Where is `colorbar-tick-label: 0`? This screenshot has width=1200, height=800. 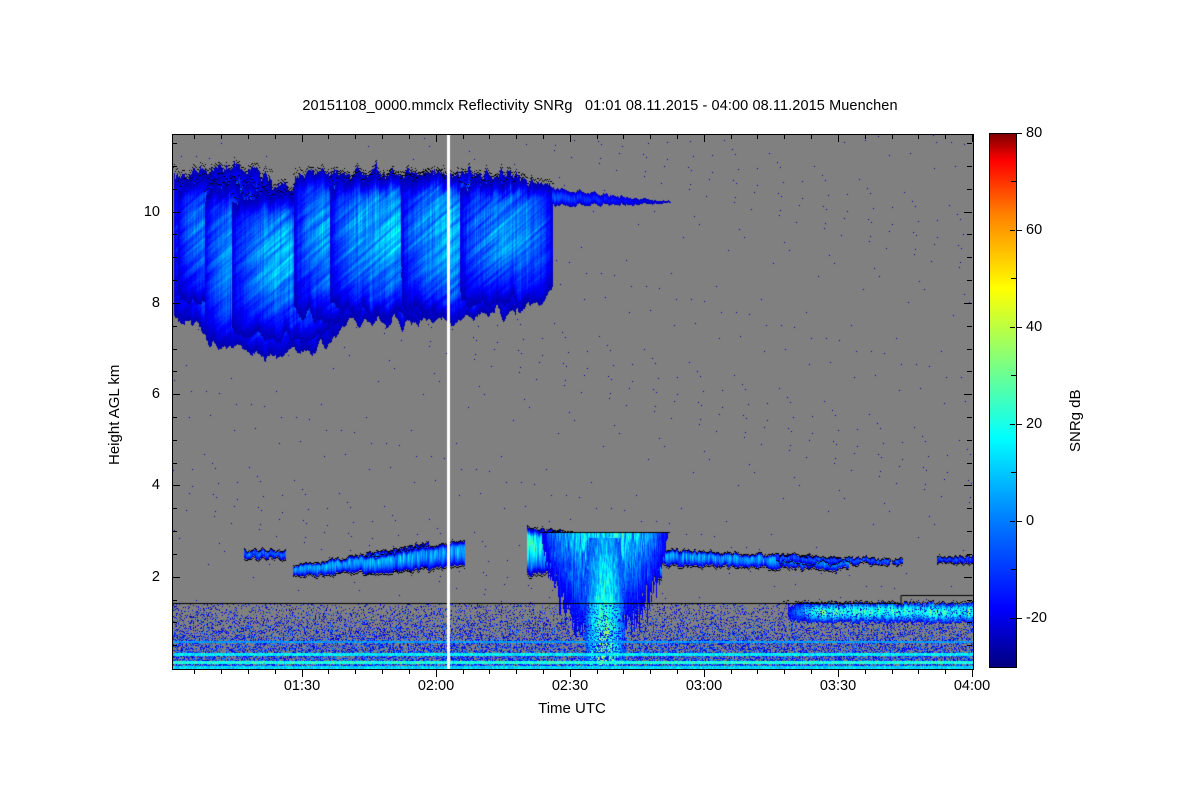
colorbar-tick-label: 0 is located at coordinates (1030, 521).